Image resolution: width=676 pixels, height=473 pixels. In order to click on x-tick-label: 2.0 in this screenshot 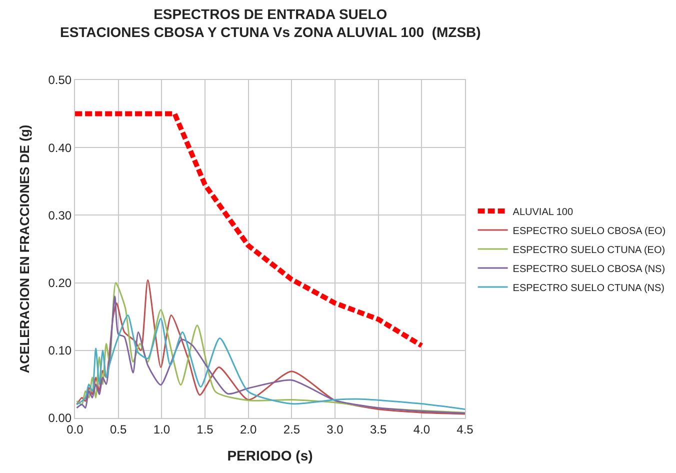, I will do `click(248, 429)`.